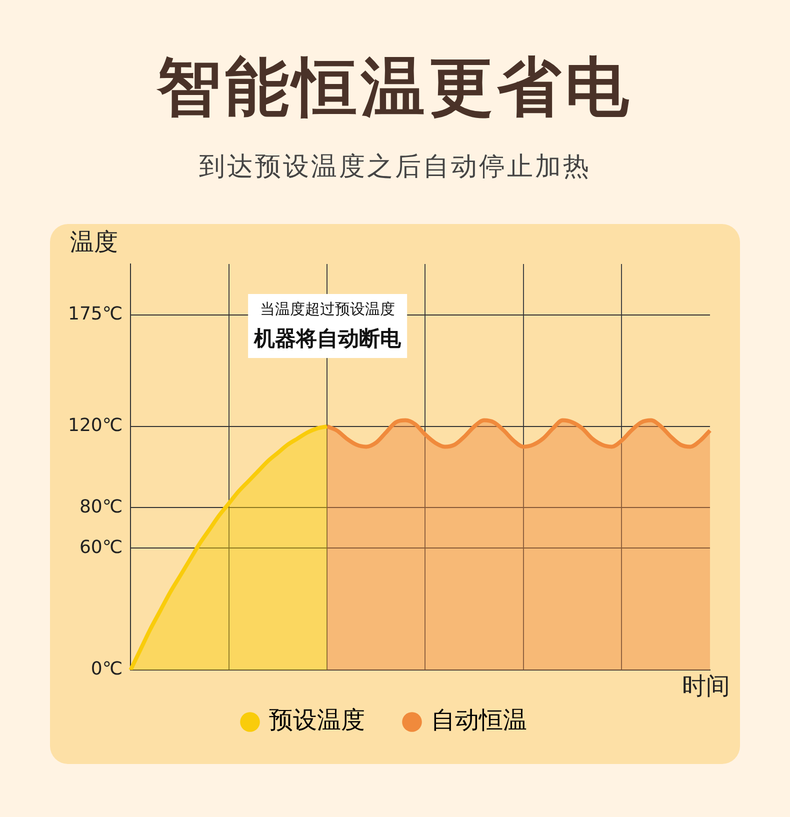 The width and height of the screenshot is (790, 817). Describe the element at coordinates (328, 309) in the screenshot. I see `annotation: 当温度超过预设温度` at that location.